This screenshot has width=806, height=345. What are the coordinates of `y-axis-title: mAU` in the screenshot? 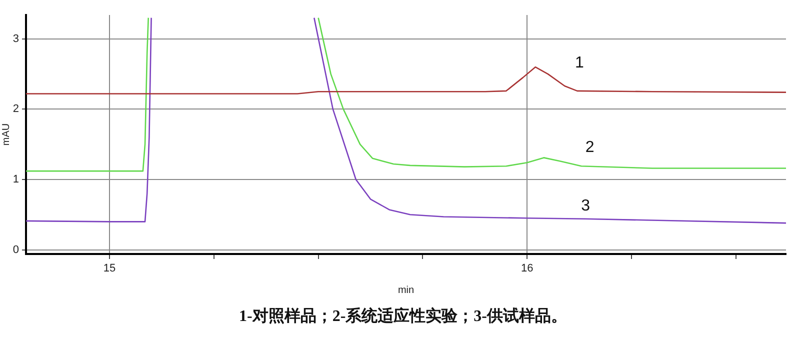 It's located at (6, 134).